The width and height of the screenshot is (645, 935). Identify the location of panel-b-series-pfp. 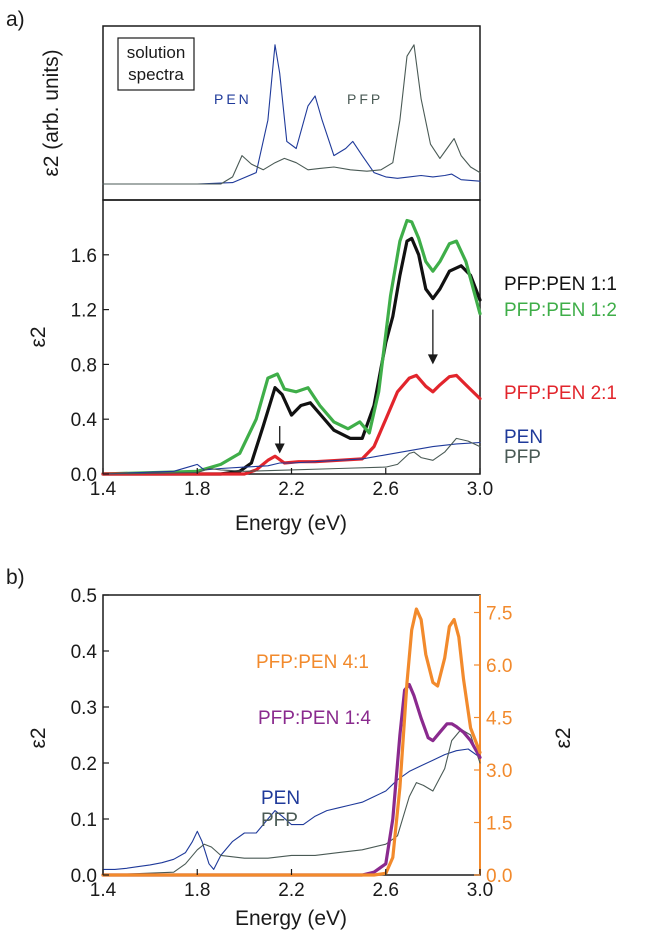
(291, 802).